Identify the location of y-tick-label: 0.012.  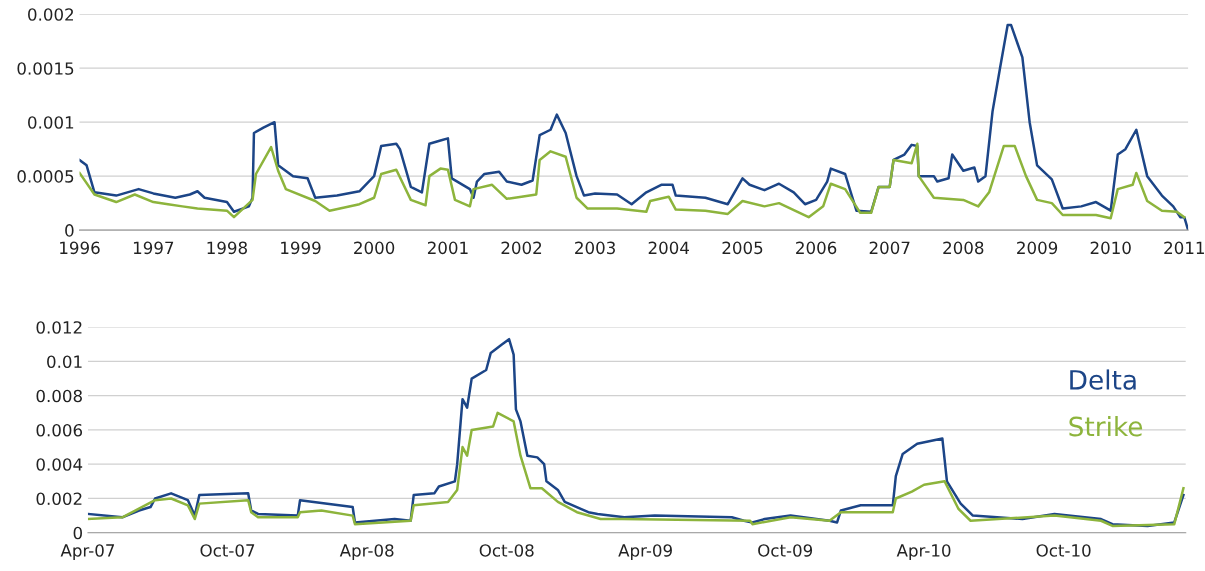
(59, 327).